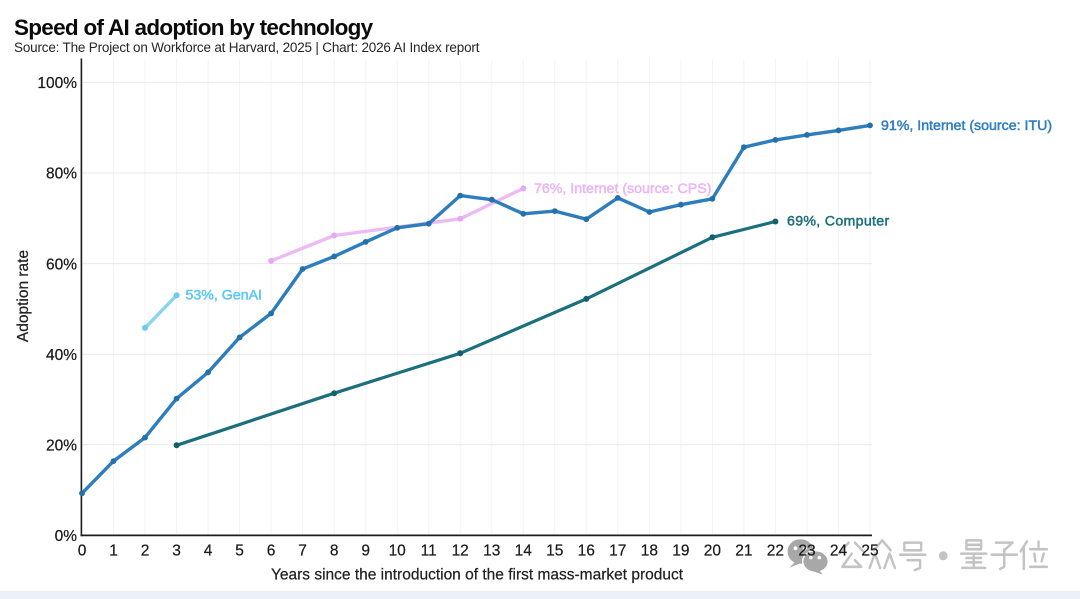  I want to click on svg-text: 23, so click(806, 551).